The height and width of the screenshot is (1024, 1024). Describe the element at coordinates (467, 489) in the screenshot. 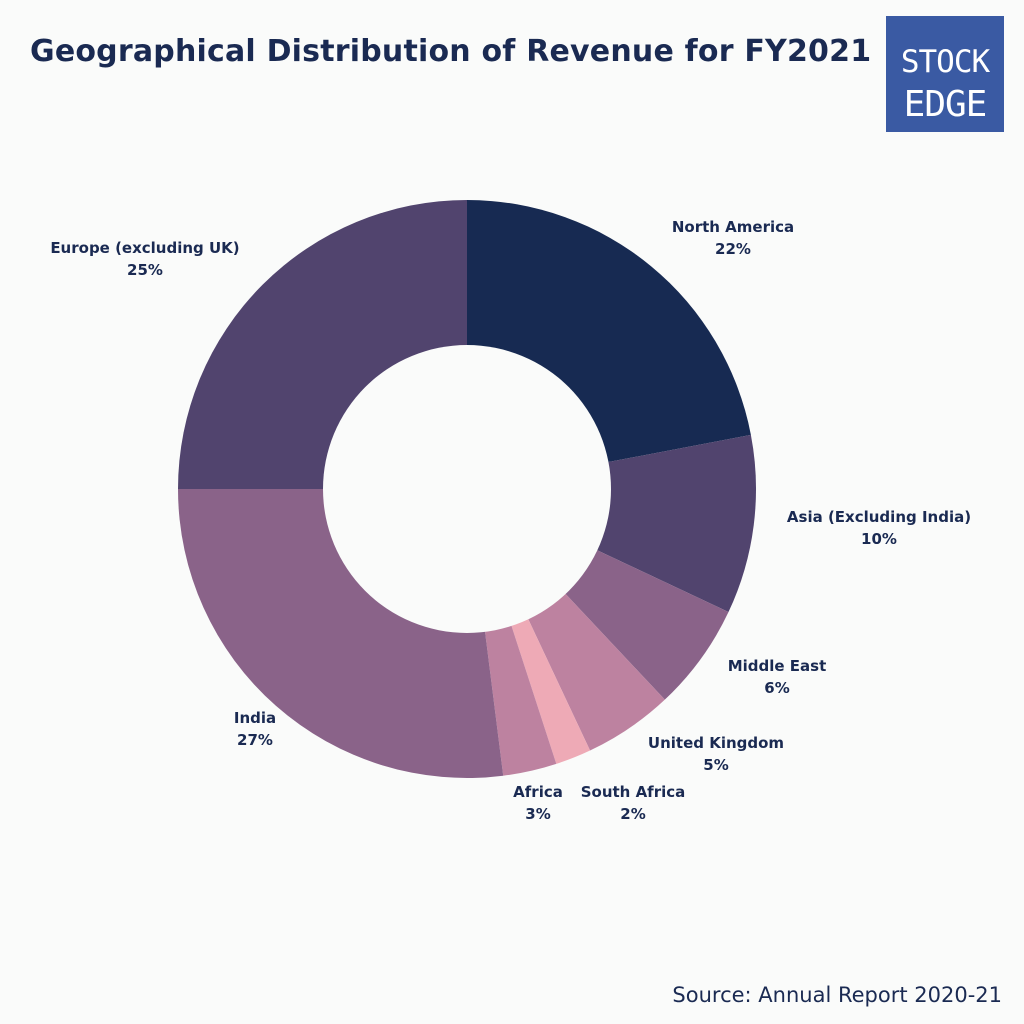

I see `donut-hole` at that location.